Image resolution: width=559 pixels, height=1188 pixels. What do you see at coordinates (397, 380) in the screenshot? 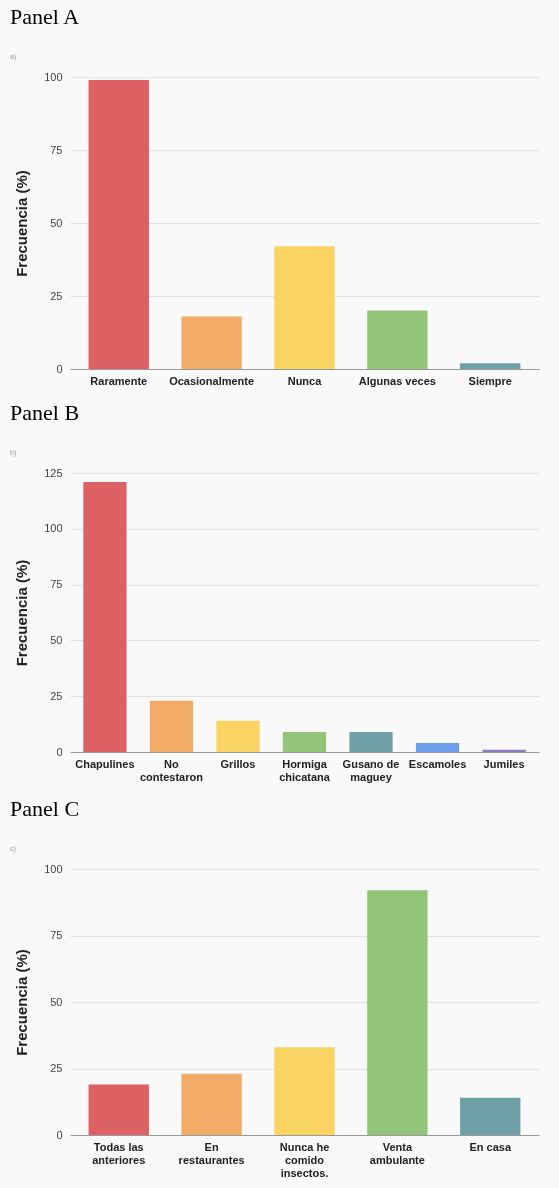
I see `x-tick-label: Algunas veces` at bounding box center [397, 380].